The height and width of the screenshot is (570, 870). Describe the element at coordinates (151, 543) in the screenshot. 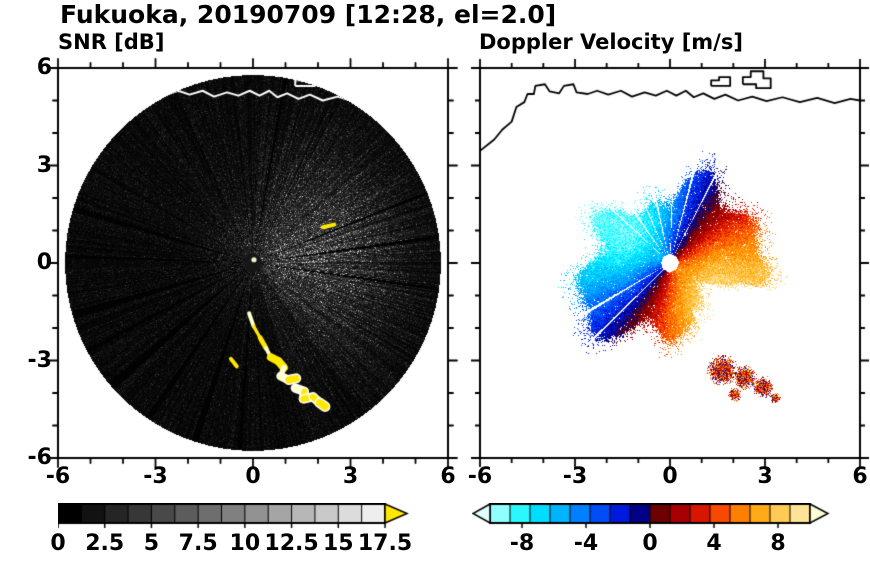

I see `snr-colorbar-tick-label: 5` at that location.